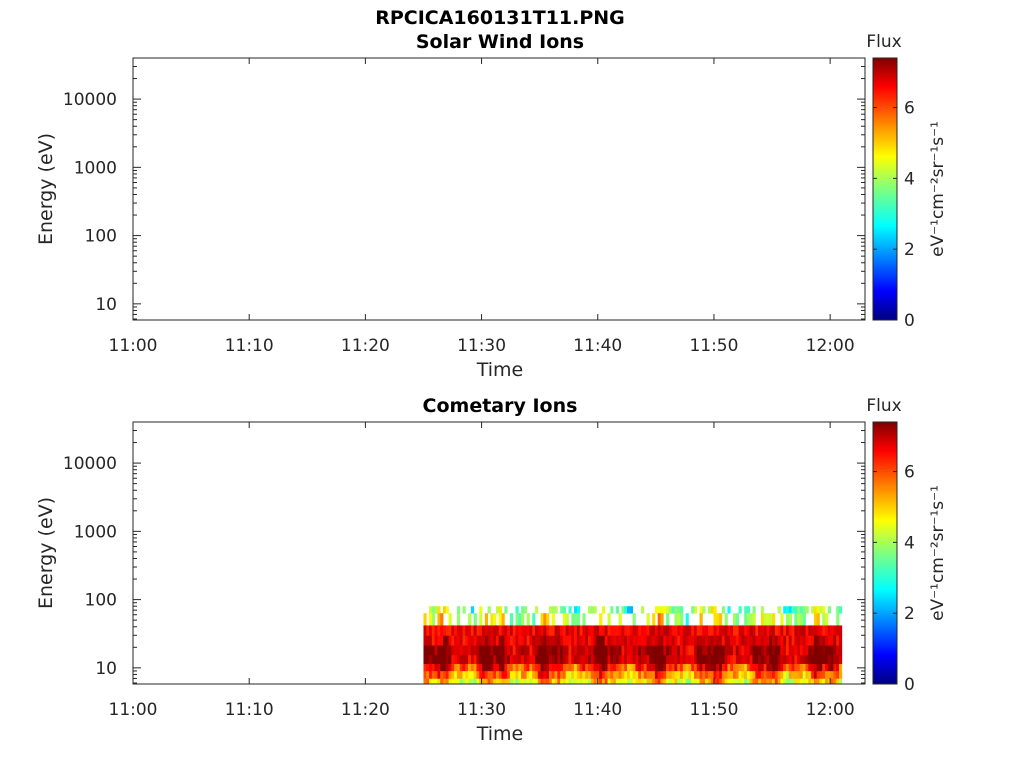 This screenshot has height=768, width=1024. Describe the element at coordinates (909, 685) in the screenshot. I see `cometary-colorbar-tick-label: 0` at that location.